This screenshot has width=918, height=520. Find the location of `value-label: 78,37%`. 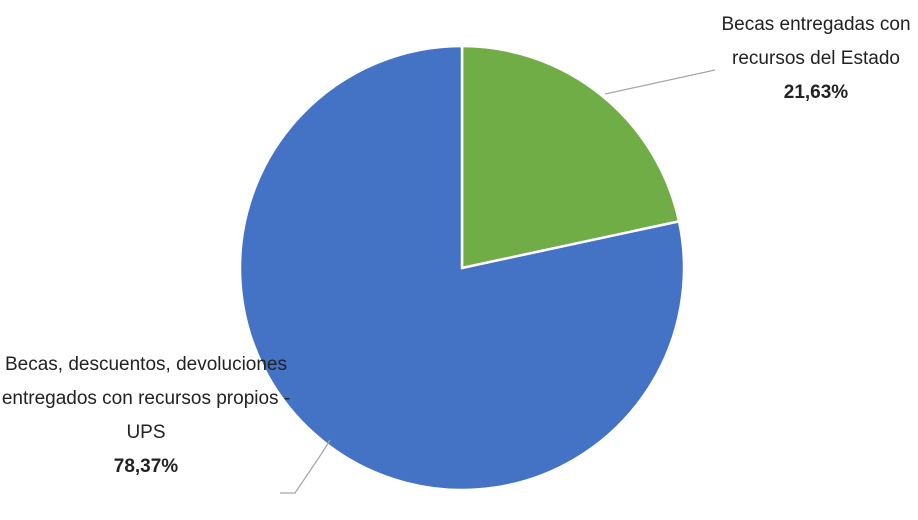

value-label: 78,37% is located at coordinates (146, 466).